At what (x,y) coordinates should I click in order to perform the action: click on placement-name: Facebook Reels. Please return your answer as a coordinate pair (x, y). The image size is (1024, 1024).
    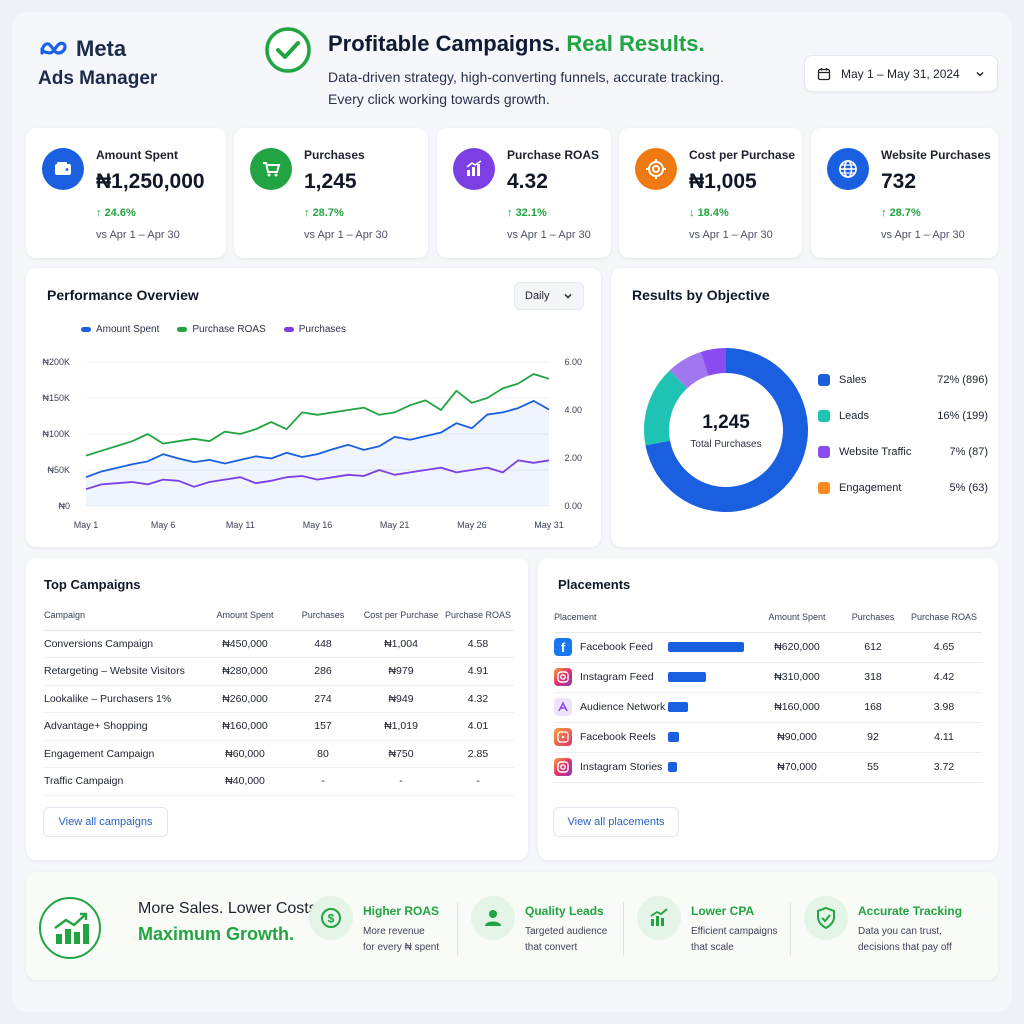
    Looking at the image, I should click on (618, 737).